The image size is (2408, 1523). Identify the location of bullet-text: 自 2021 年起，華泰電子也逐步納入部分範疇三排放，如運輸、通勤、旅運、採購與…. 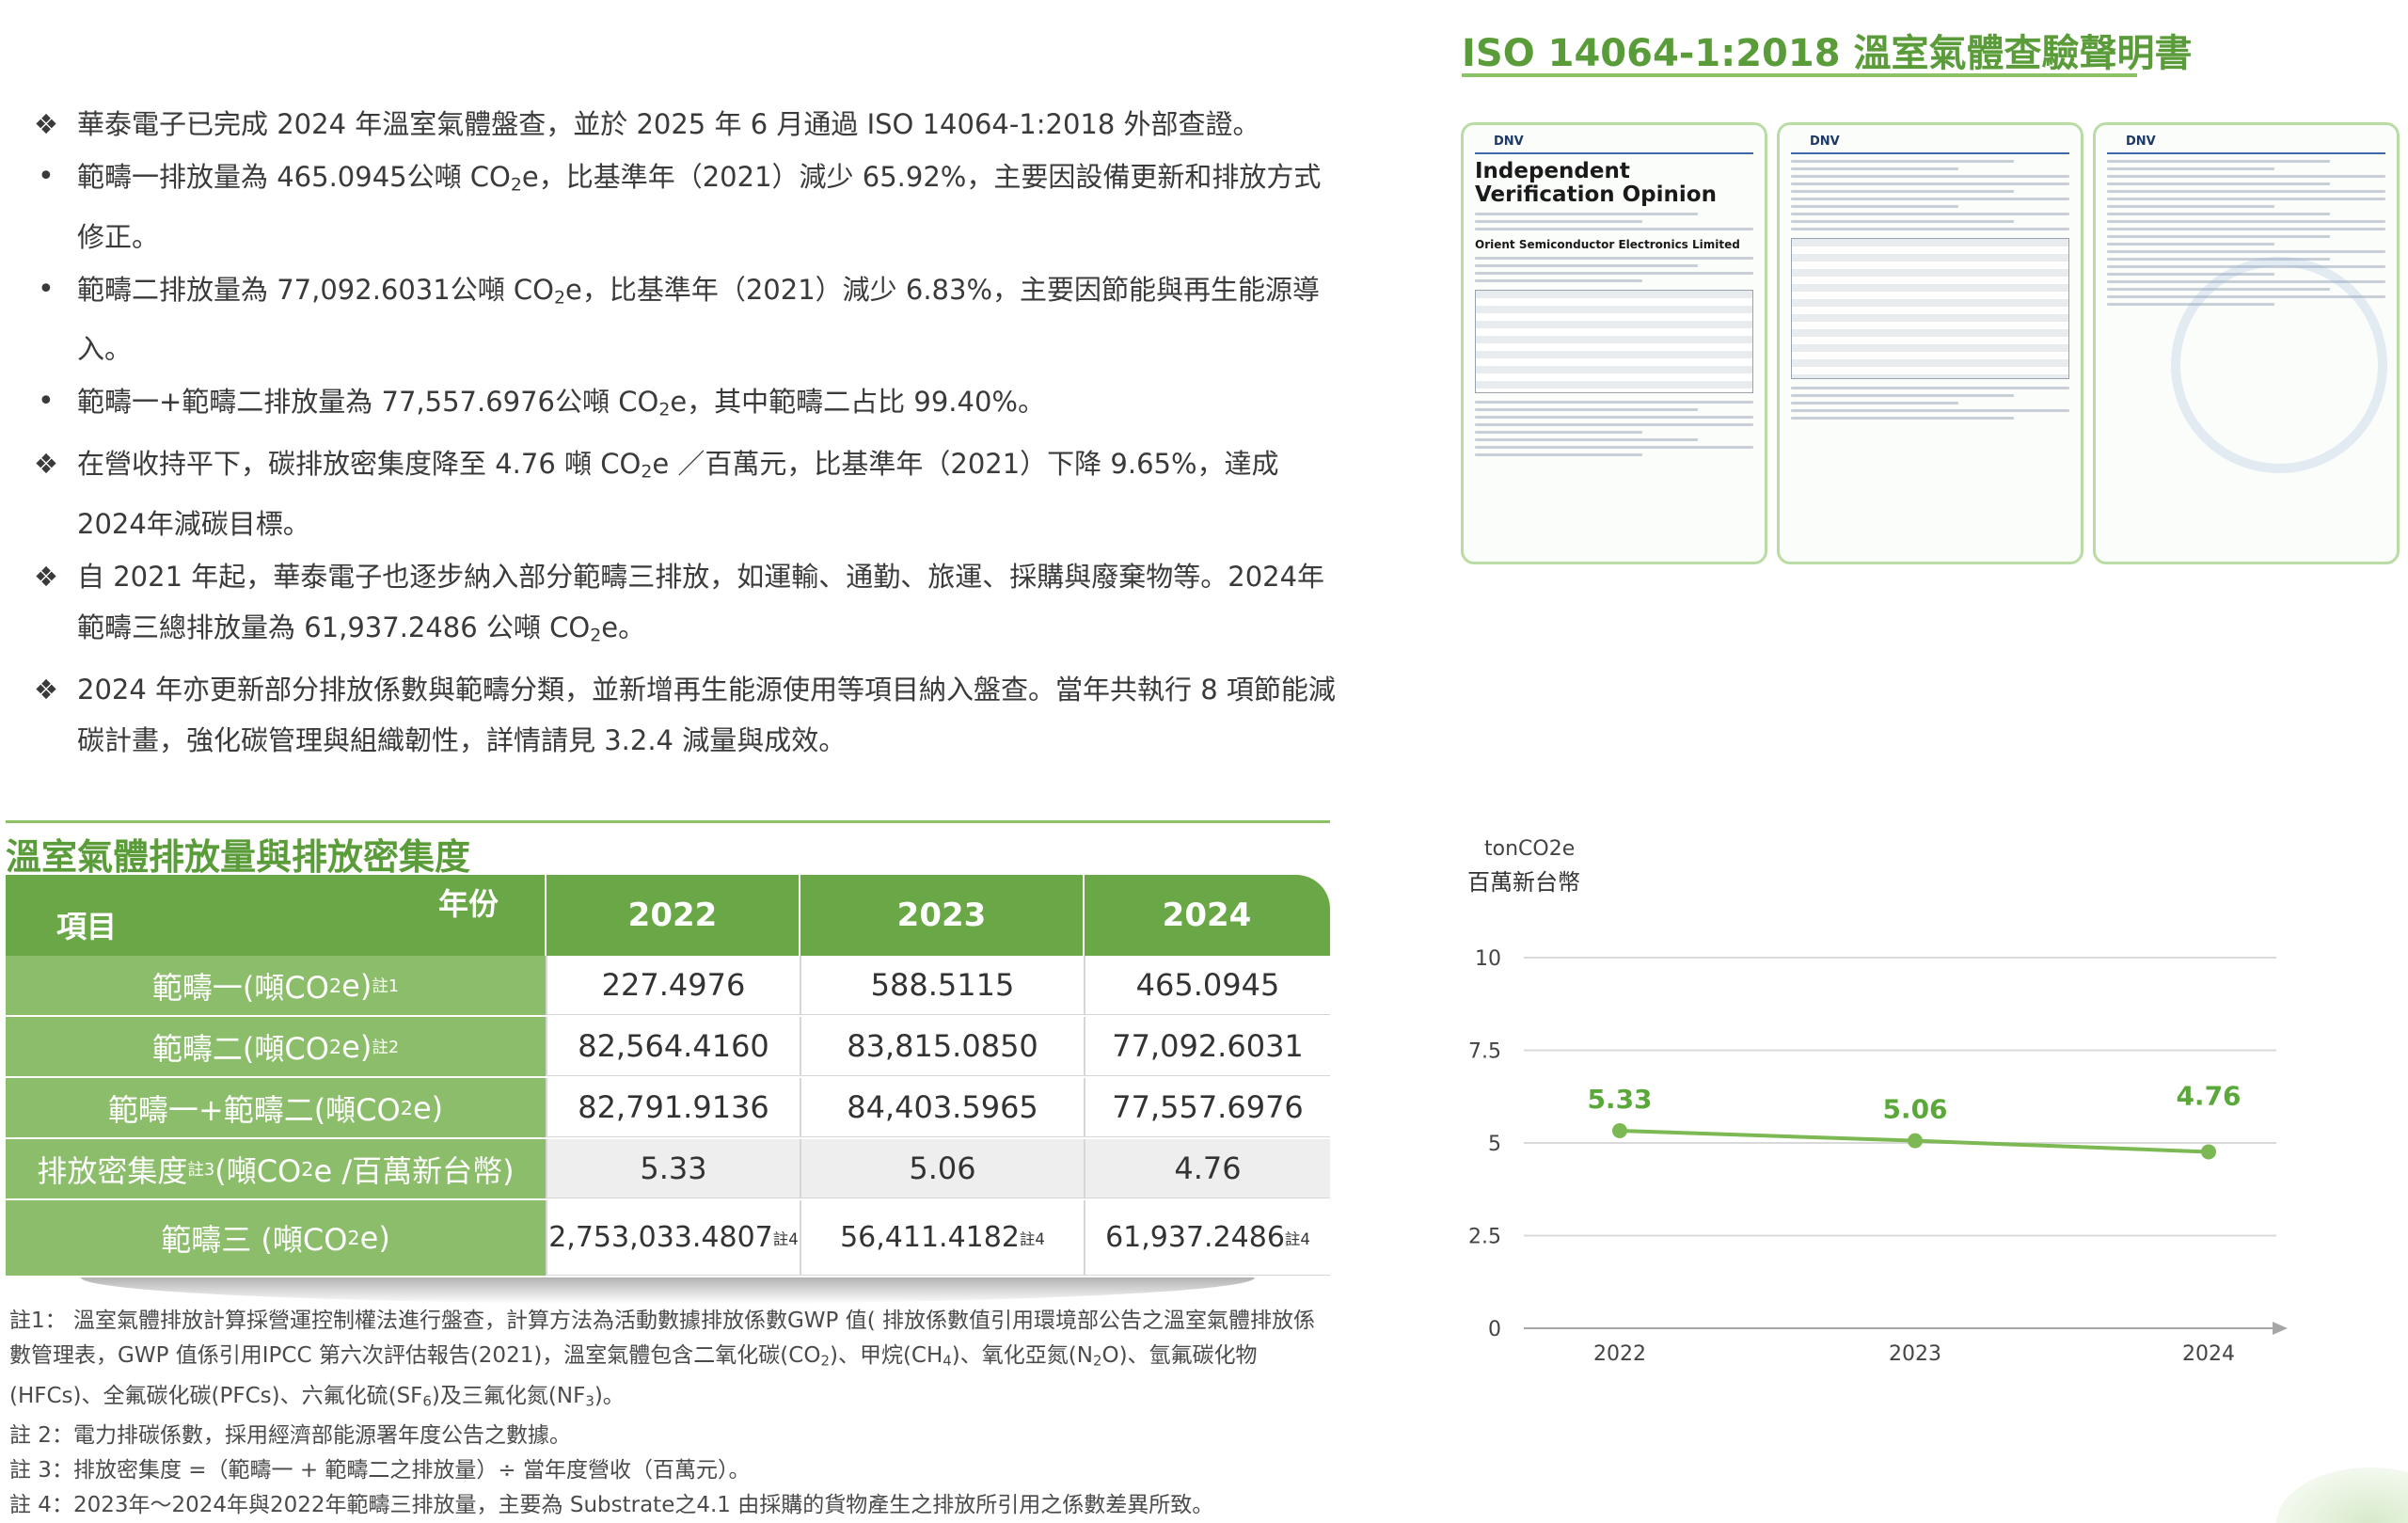
(701, 603).